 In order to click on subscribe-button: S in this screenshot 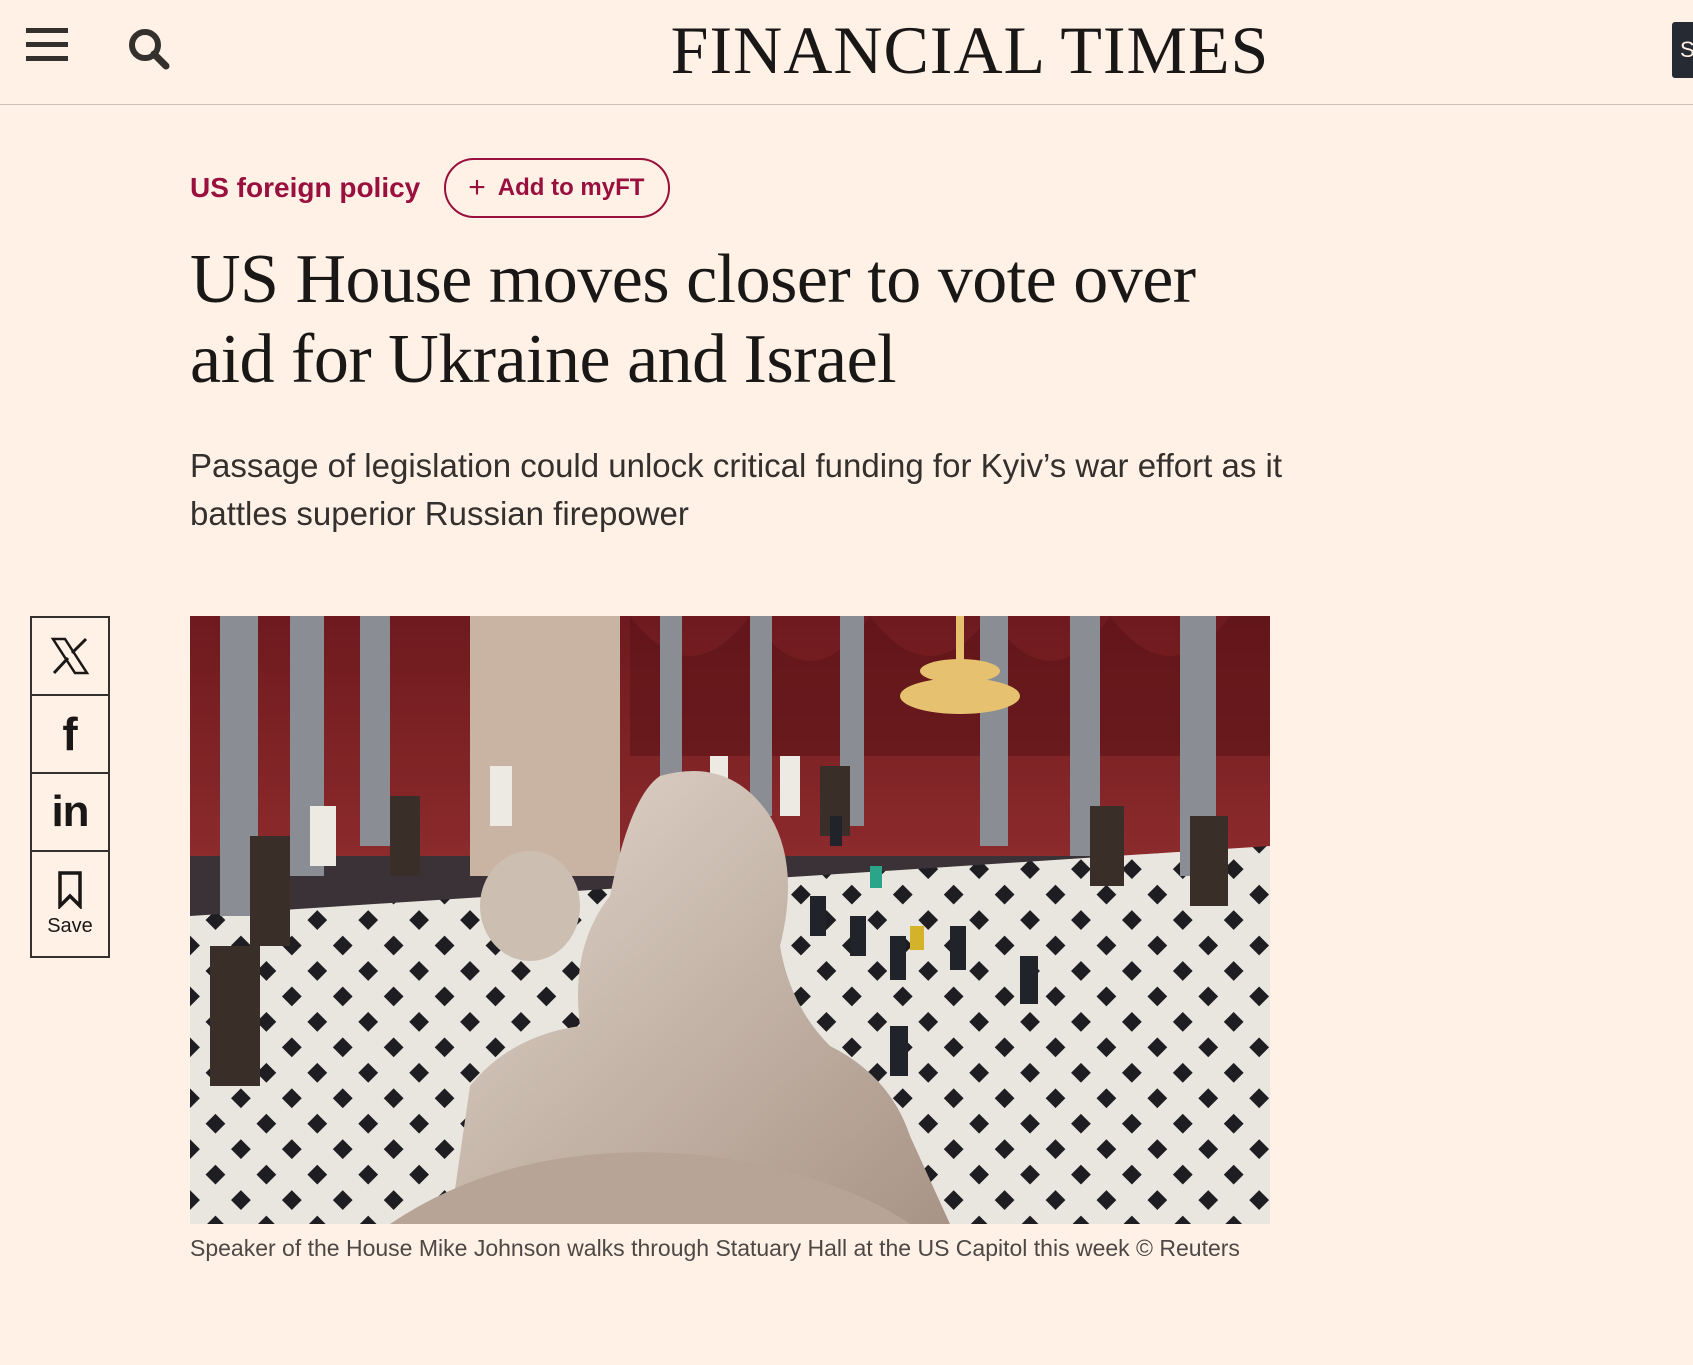, I will do `click(1682, 50)`.